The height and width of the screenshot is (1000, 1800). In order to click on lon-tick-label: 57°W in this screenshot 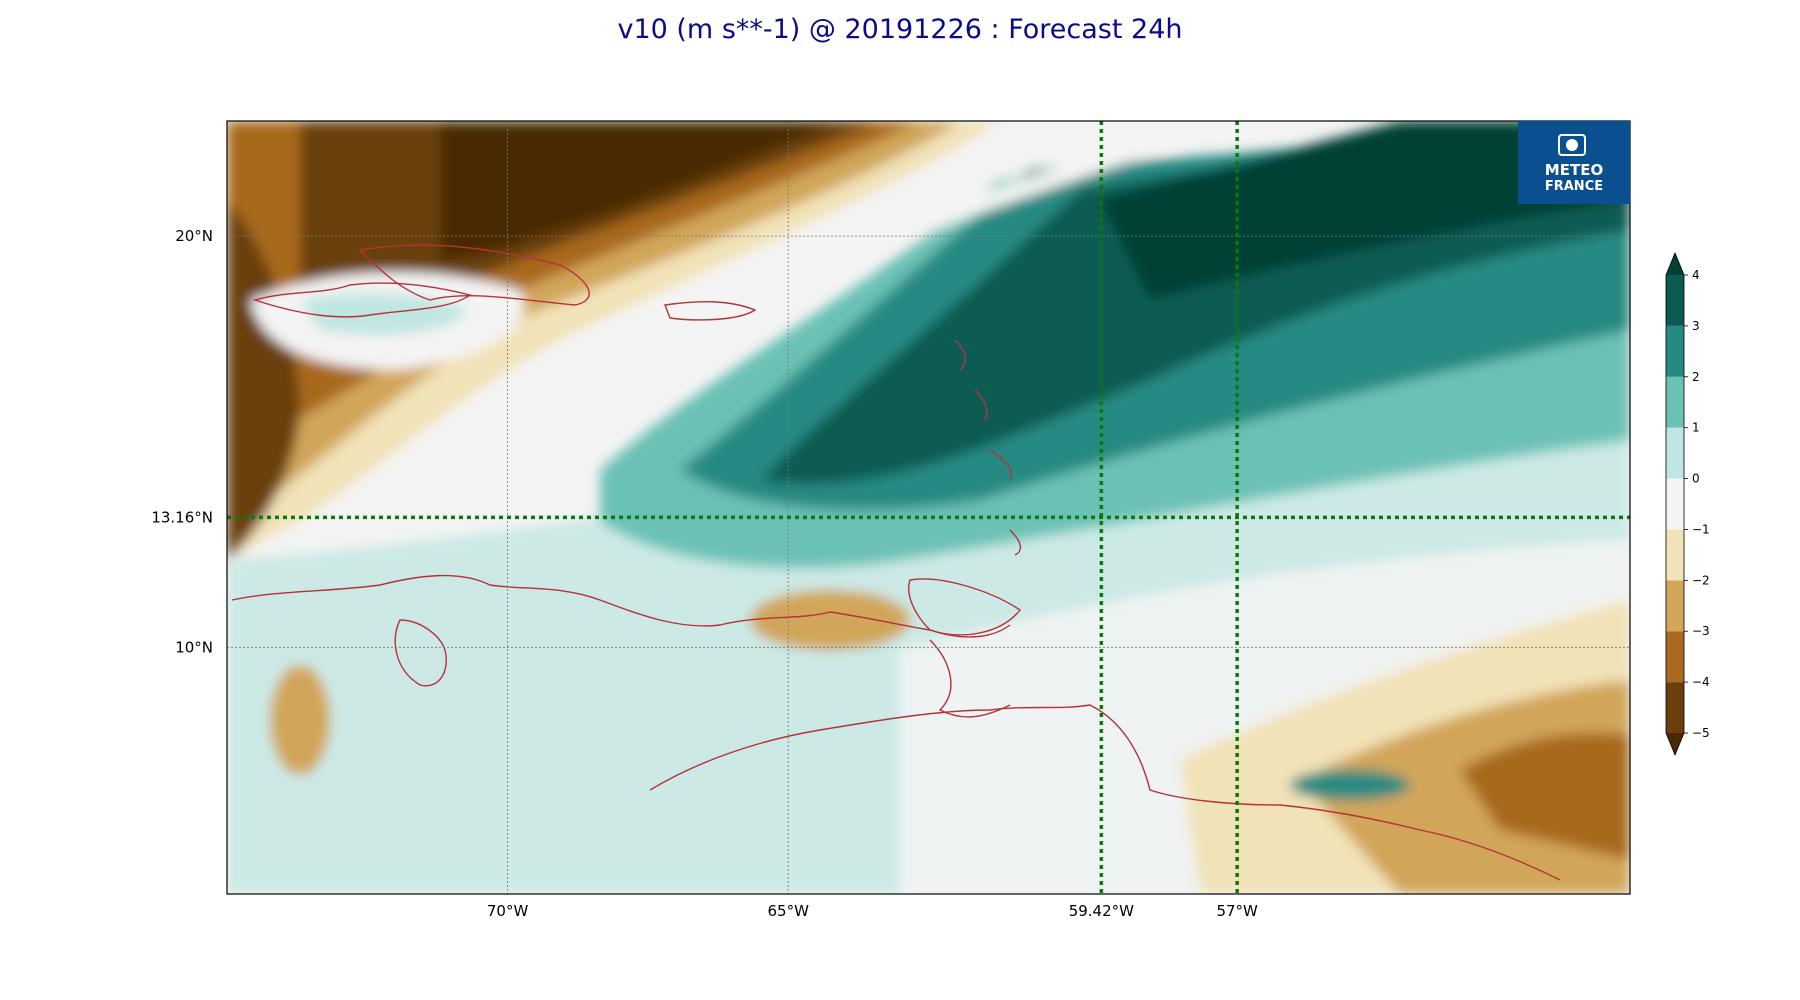, I will do `click(1237, 911)`.